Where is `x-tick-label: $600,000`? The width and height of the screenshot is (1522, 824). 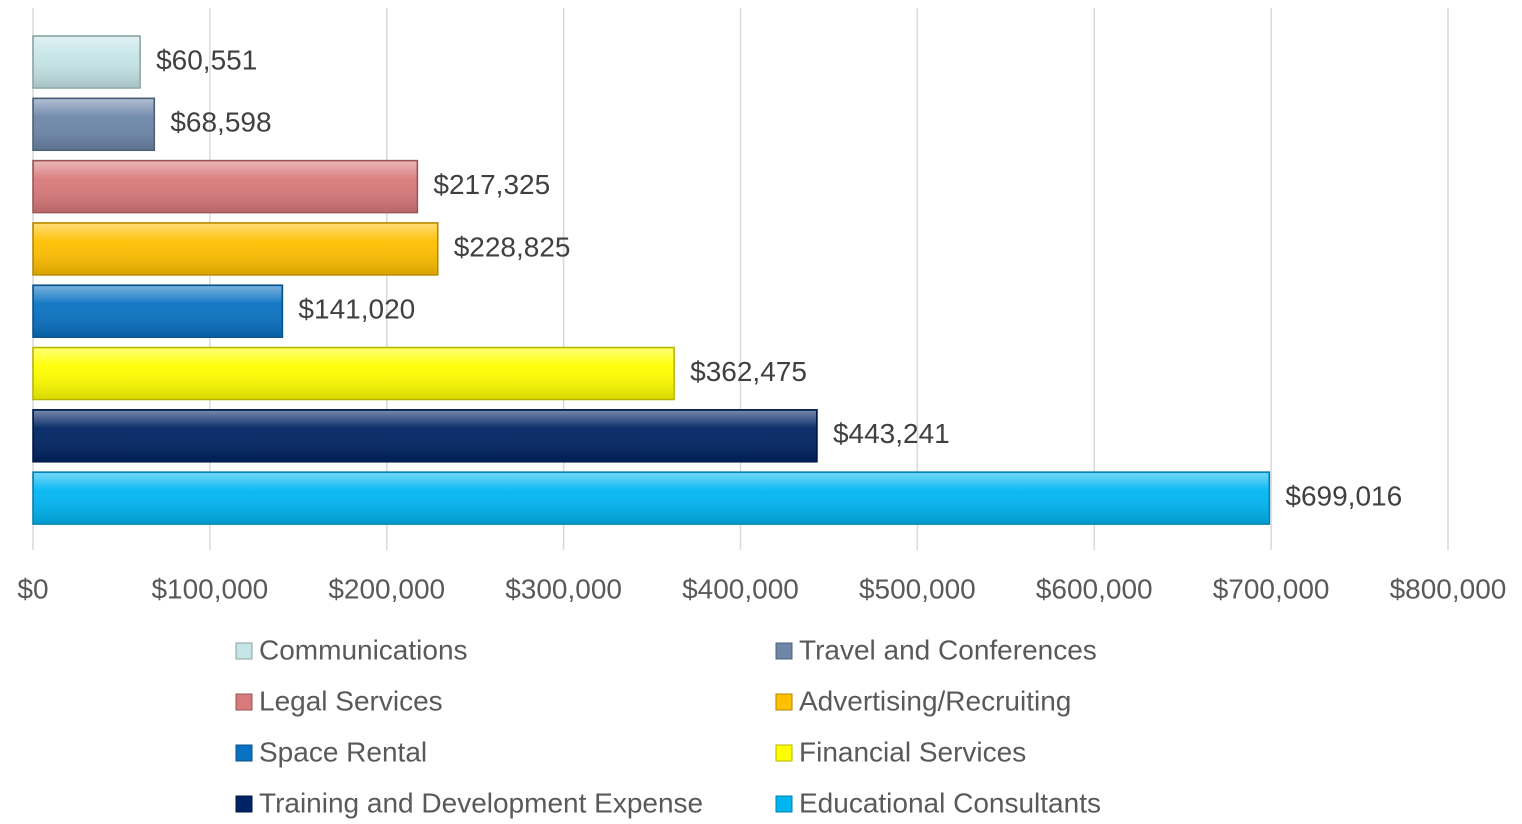 x-tick-label: $600,000 is located at coordinates (1094, 588).